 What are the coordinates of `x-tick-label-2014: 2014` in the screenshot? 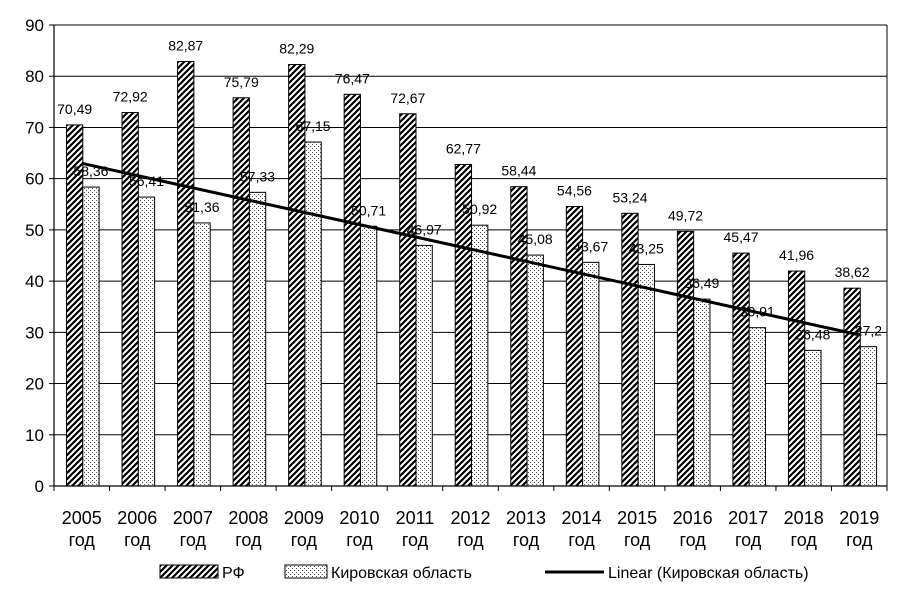 It's located at (582, 518).